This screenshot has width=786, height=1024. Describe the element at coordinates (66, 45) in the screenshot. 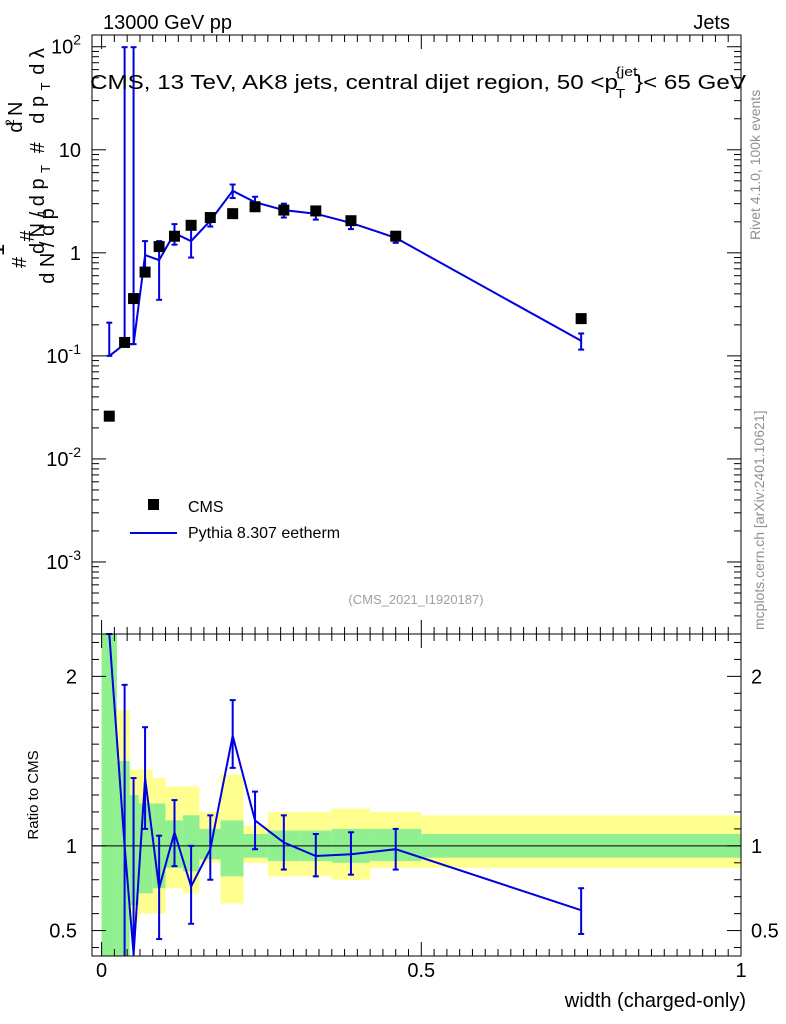

I see `y-tick-label: 10²` at that location.